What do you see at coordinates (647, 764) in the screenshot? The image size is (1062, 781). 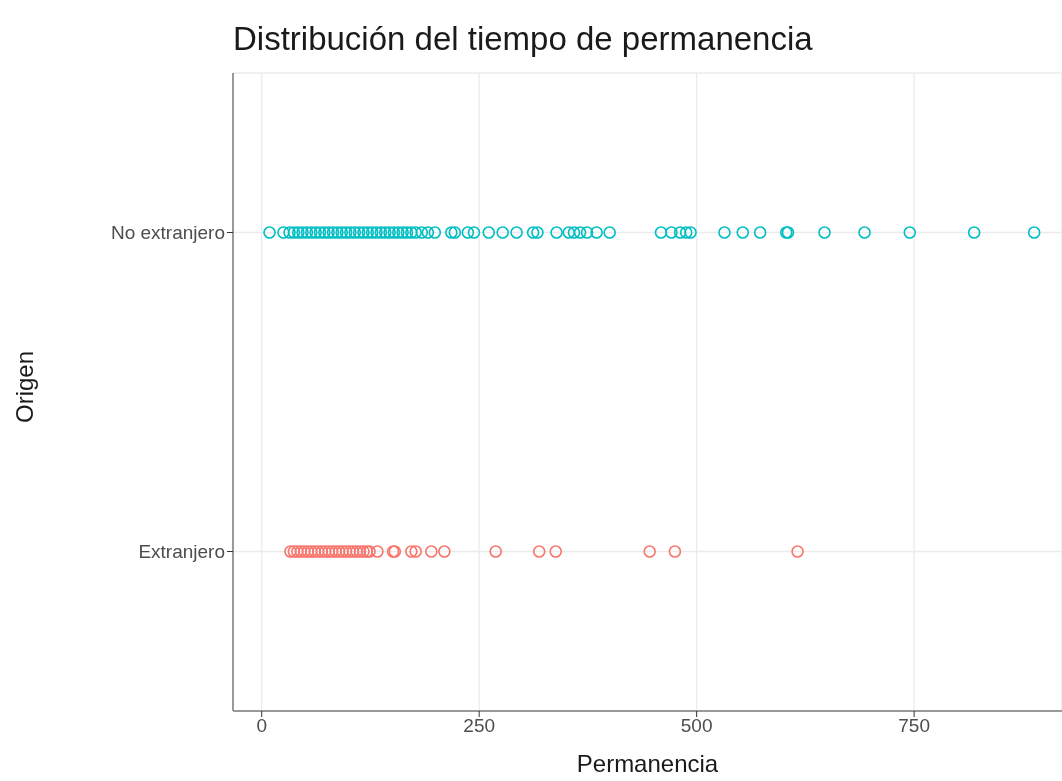 I see `x-axis-title: Permanencia` at bounding box center [647, 764].